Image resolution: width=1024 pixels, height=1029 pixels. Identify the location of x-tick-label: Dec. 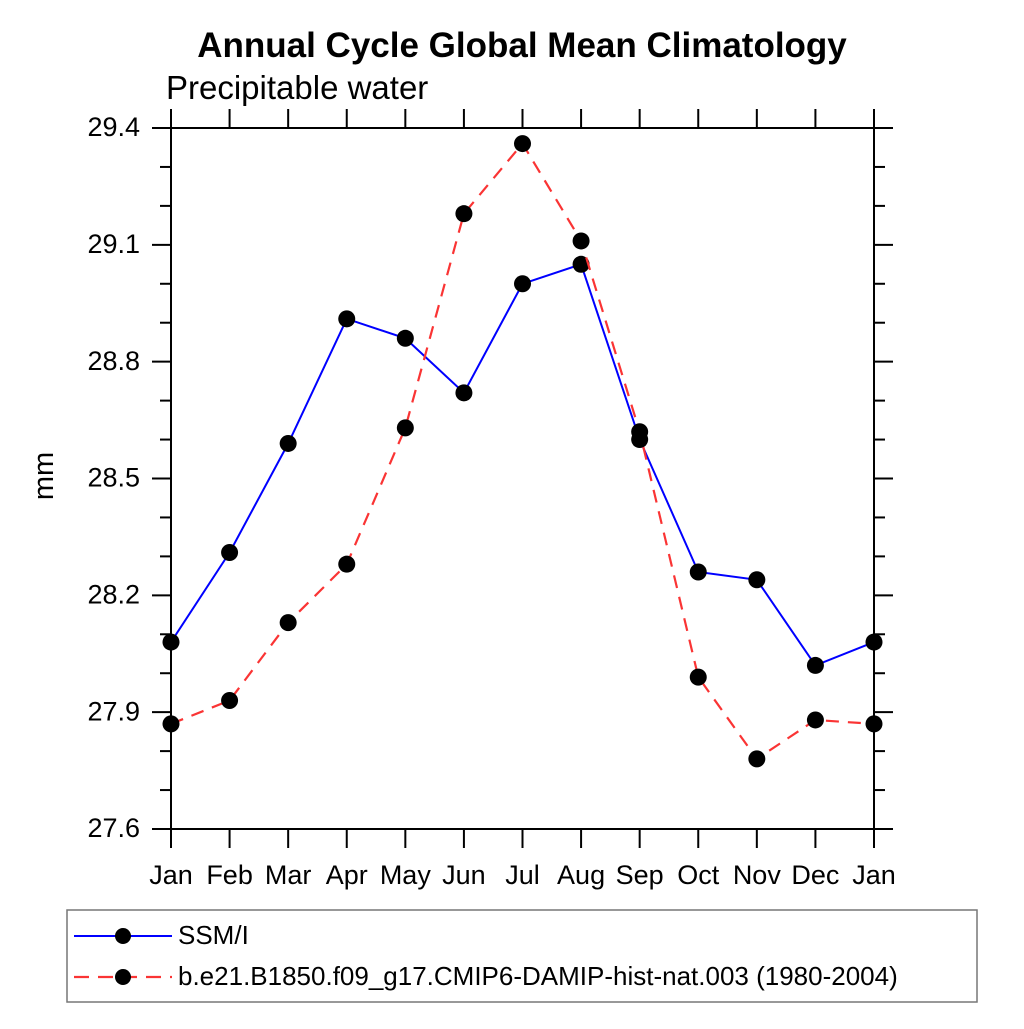
(815, 875).